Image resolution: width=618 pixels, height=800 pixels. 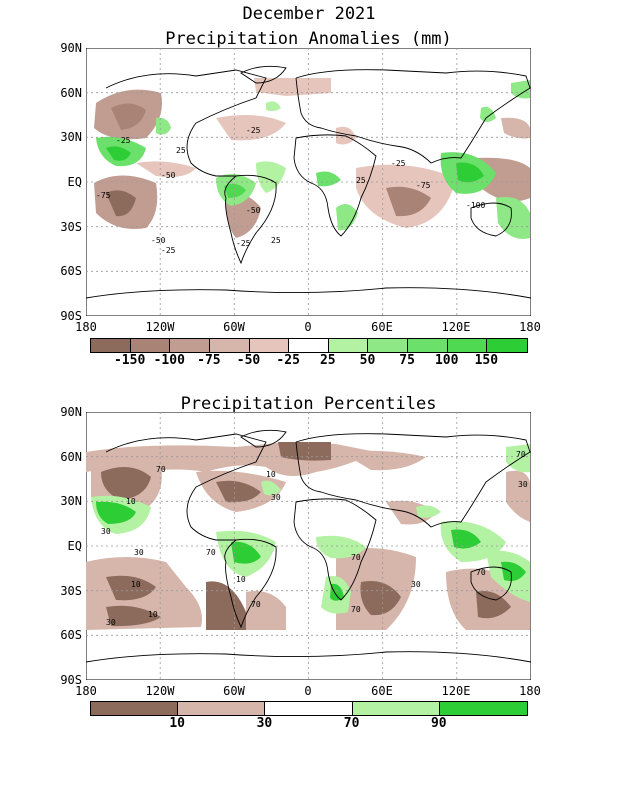 I want to click on panel-title-anomalies: Precipitation Anomalies (mm), so click(x=308, y=39).